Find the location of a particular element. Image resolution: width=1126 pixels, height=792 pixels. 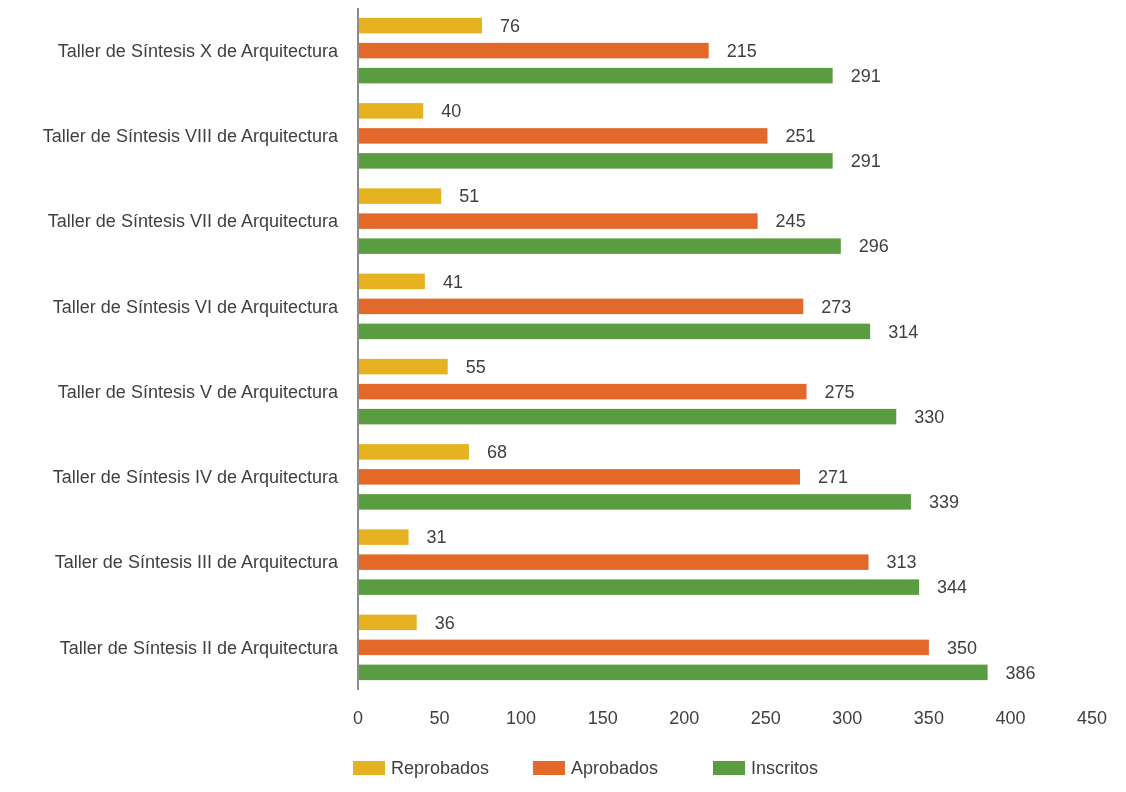

x-tick-label: 450 is located at coordinates (1092, 718).